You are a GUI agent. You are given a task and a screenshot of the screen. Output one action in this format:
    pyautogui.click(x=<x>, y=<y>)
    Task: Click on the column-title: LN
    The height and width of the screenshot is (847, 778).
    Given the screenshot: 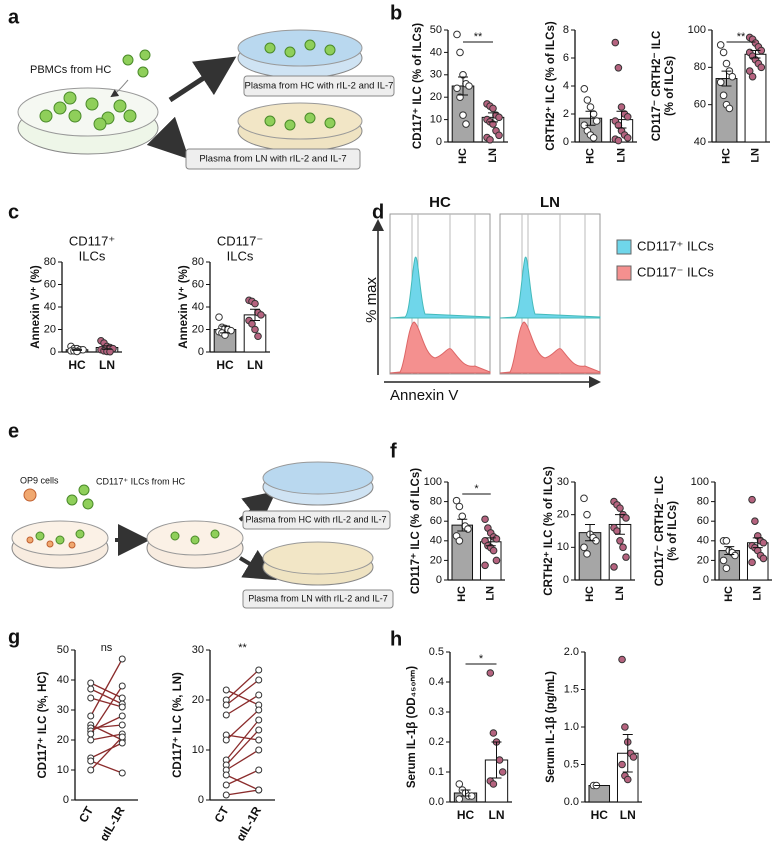 What is the action you would take?
    pyautogui.click(x=550, y=202)
    